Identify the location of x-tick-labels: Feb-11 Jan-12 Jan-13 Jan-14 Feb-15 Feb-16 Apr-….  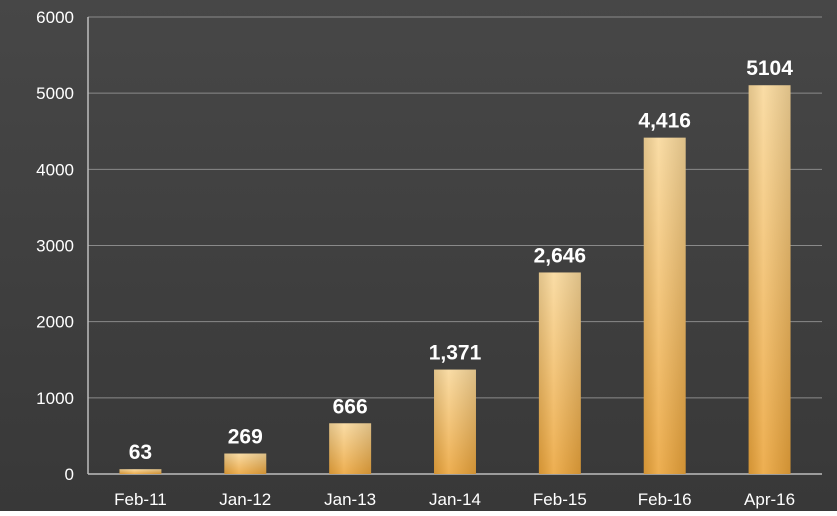
(454, 499).